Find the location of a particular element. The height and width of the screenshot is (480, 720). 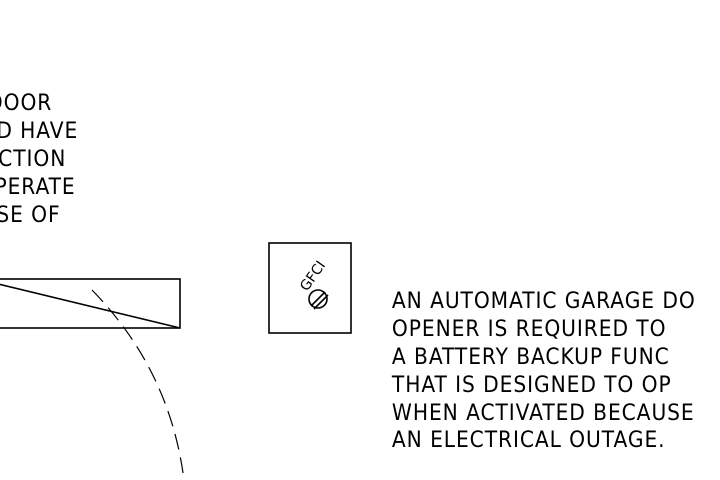

door-rectangle is located at coordinates (90, 303).